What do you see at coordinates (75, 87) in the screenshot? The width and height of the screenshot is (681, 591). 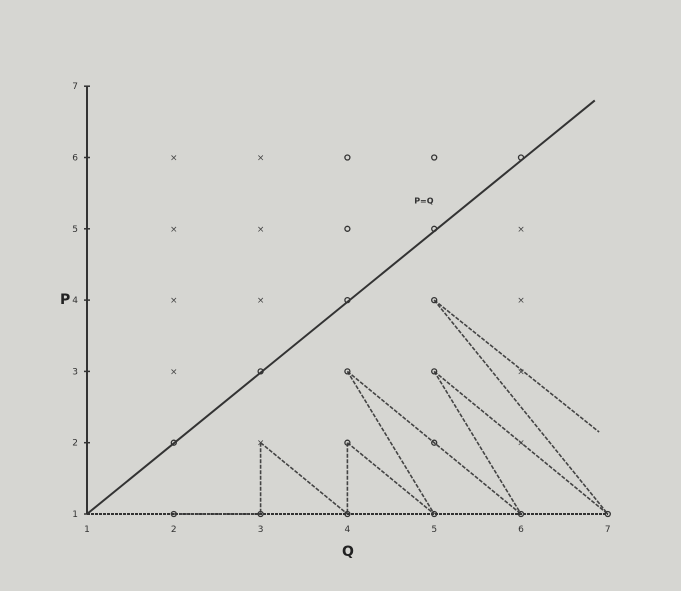 I see `y-tick-label: 7` at bounding box center [75, 87].